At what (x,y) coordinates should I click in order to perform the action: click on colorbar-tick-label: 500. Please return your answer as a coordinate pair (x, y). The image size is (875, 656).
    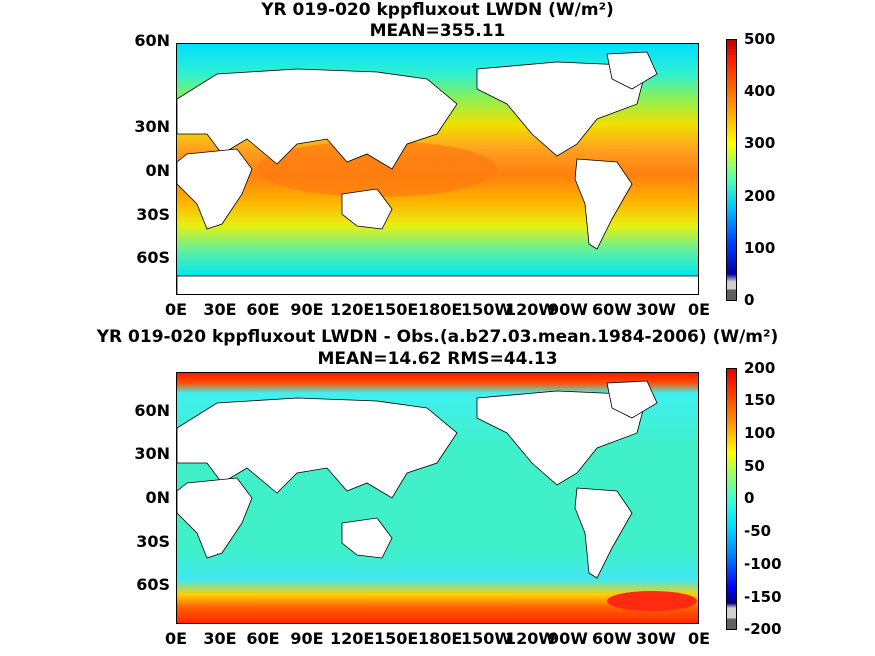
    Looking at the image, I should click on (760, 39).